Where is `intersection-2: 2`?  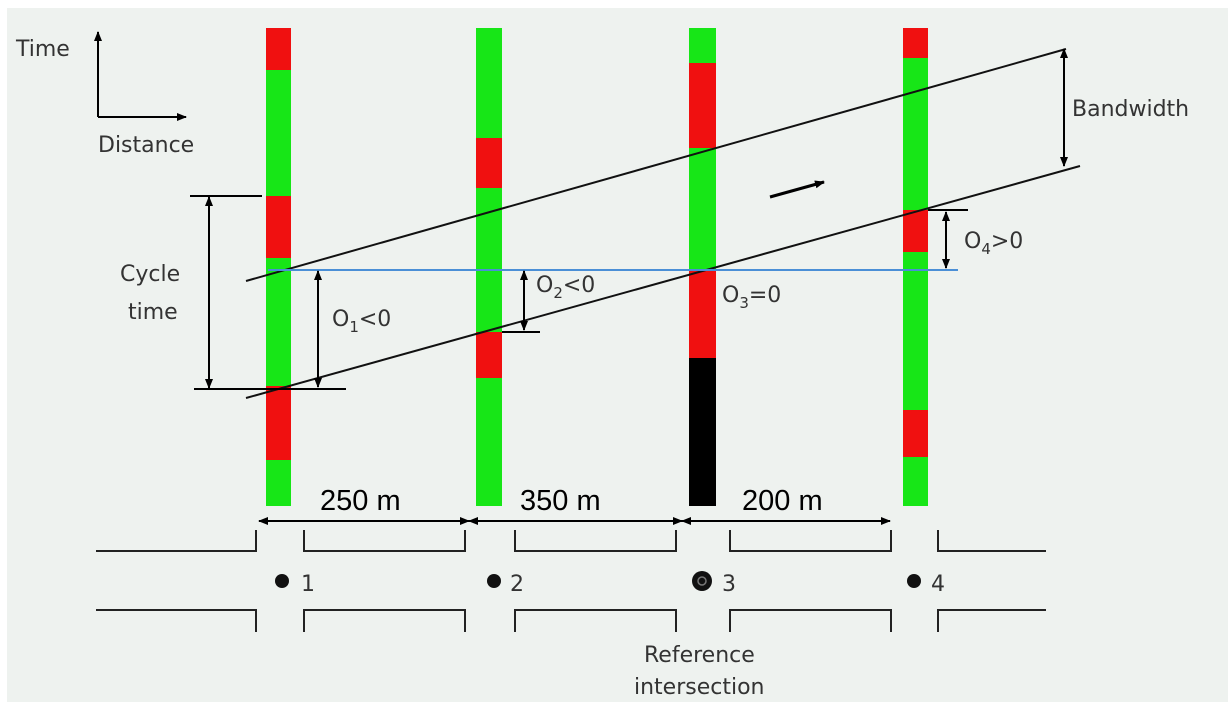 intersection-2: 2 is located at coordinates (505, 584).